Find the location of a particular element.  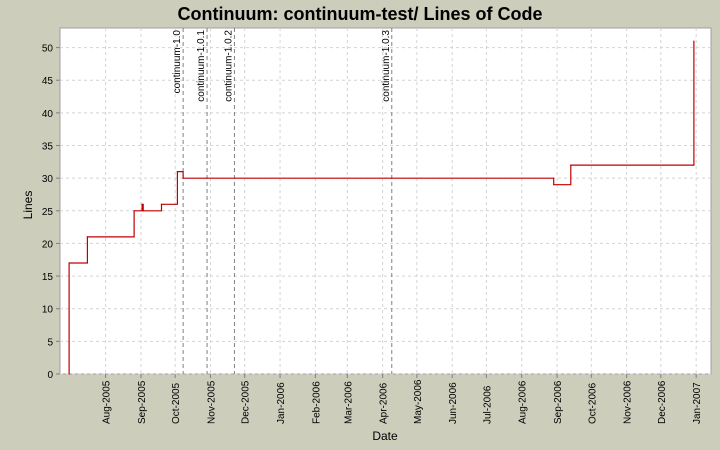

x-axis-label: Date is located at coordinates (385, 436).